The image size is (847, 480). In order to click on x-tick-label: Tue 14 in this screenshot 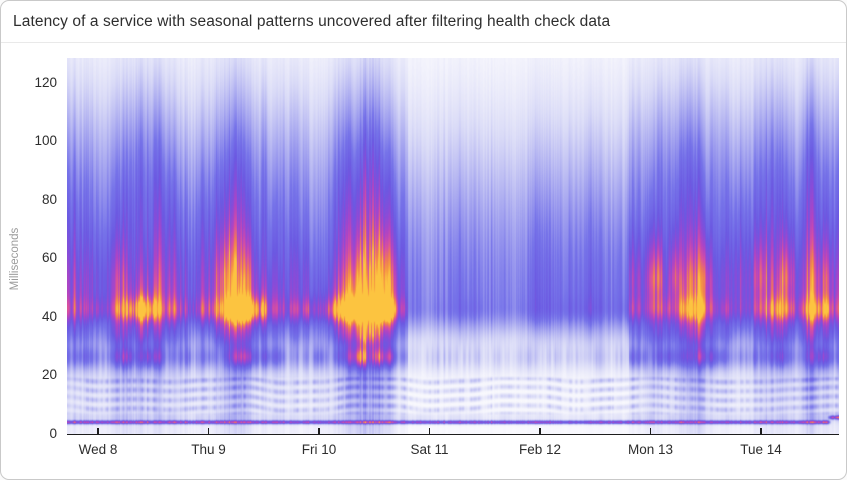, I will do `click(761, 449)`.